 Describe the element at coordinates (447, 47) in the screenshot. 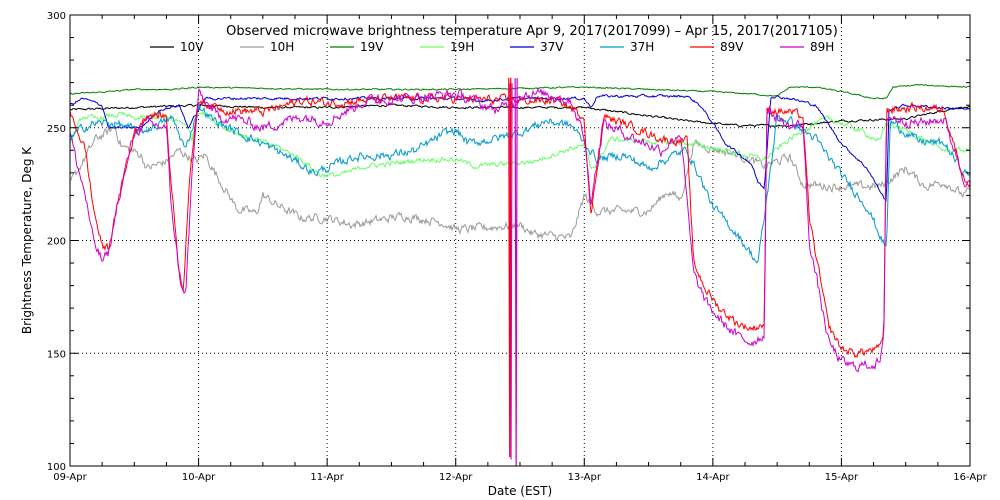

I see `legend-item-19h: 19H` at that location.